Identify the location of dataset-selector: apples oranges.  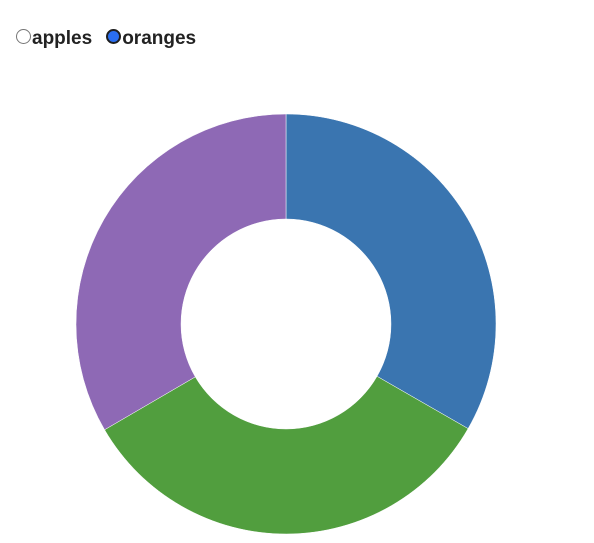
(106, 39).